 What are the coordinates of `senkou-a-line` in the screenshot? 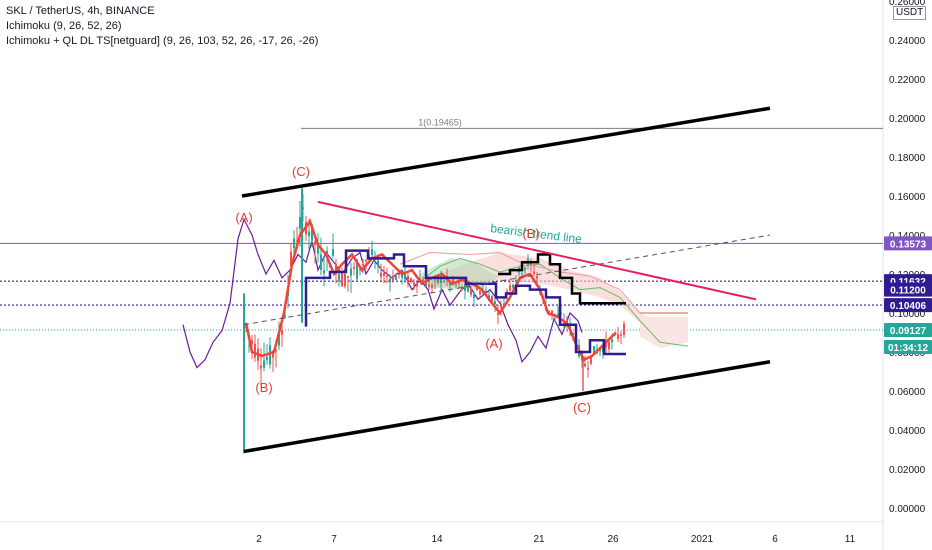 It's located at (520, 283).